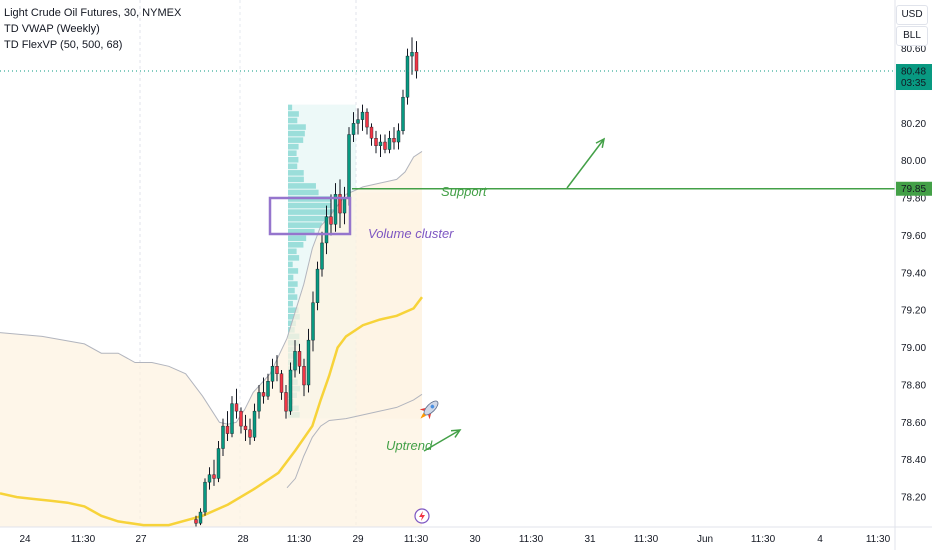 Image resolution: width=932 pixels, height=550 pixels. Describe the element at coordinates (358, 539) in the screenshot. I see `time-tick-label: 29` at that location.